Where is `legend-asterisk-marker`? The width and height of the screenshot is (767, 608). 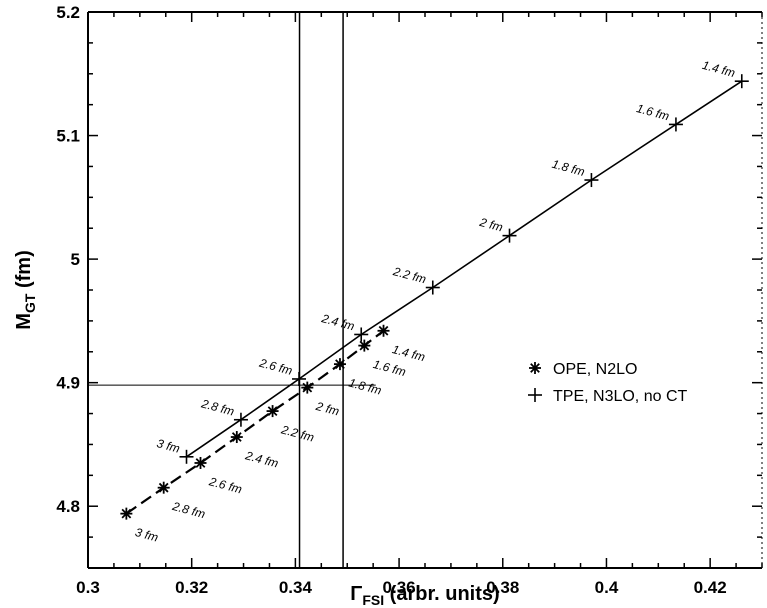
legend-asterisk-marker is located at coordinates (535, 368).